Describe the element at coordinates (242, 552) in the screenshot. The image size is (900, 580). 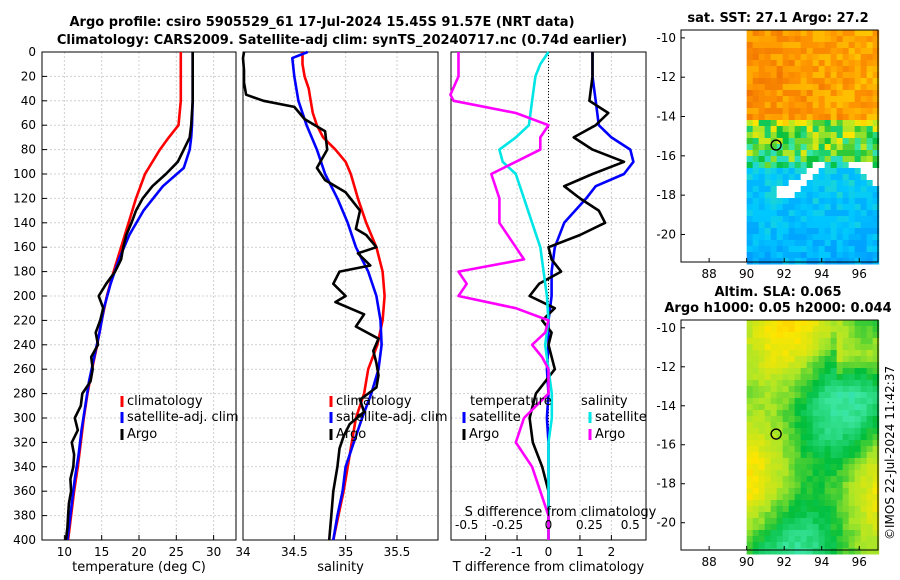
I see `x-tick-label: 34` at that location.